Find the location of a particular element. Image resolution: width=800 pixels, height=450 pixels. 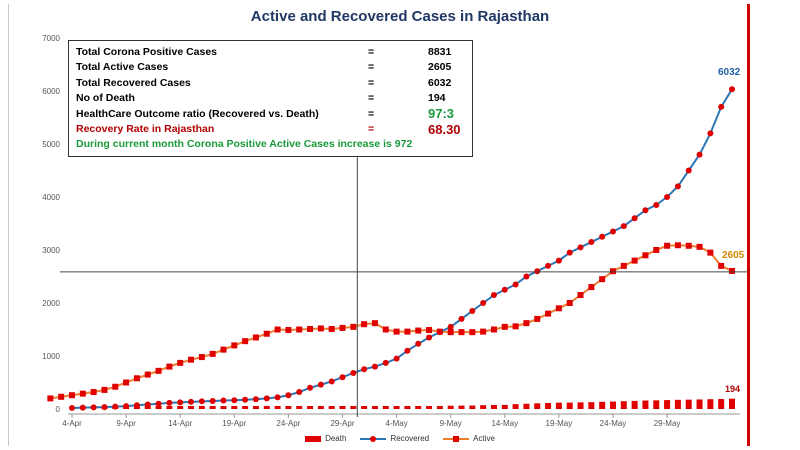

legend-swatch-recovered is located at coordinates (373, 438).